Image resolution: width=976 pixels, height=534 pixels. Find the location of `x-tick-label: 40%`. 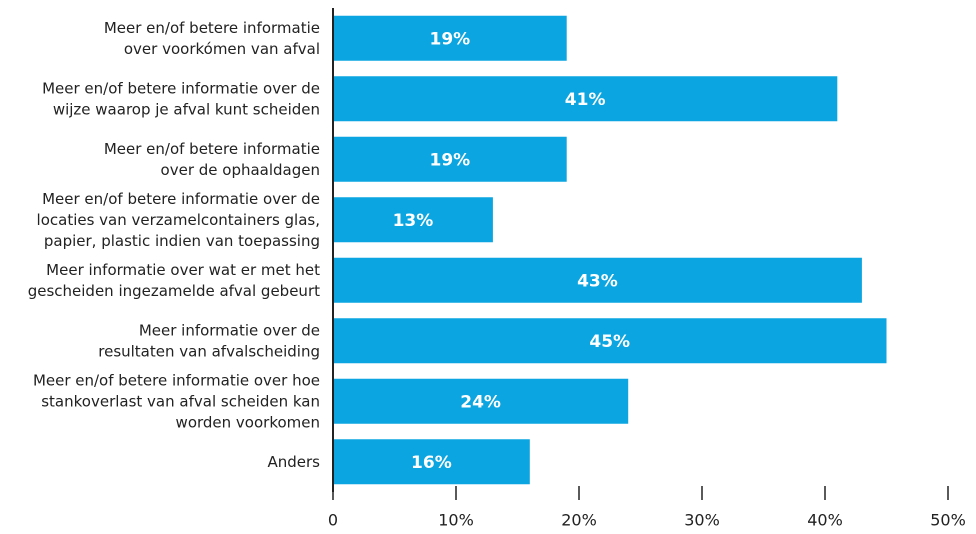

x-tick-label: 40% is located at coordinates (825, 520).